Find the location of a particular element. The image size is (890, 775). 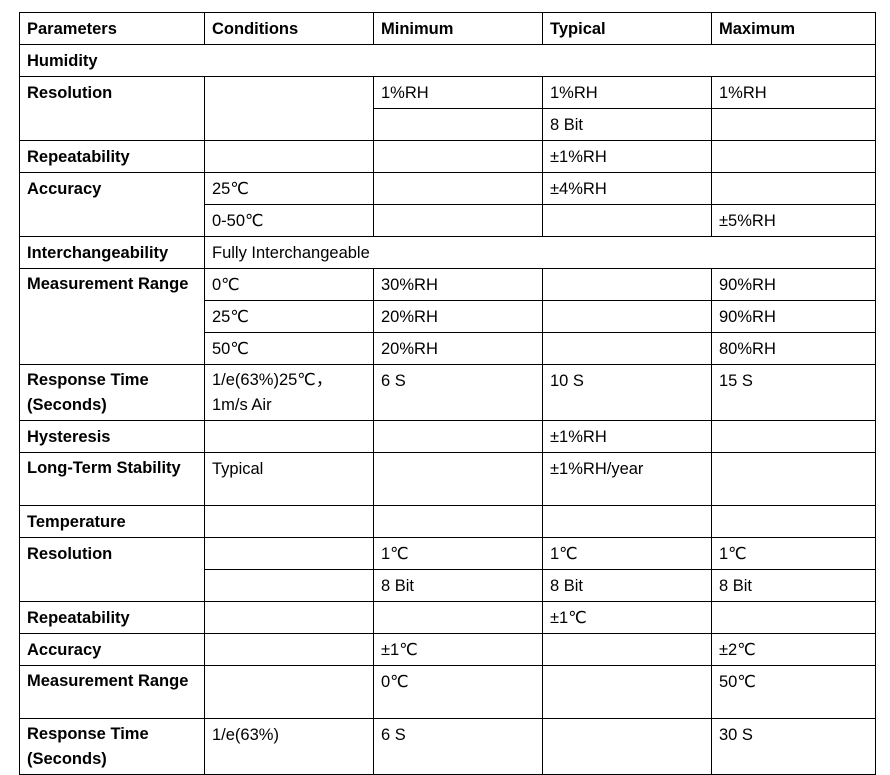

humidity-range-max-0: 90%RH is located at coordinates (793, 284).